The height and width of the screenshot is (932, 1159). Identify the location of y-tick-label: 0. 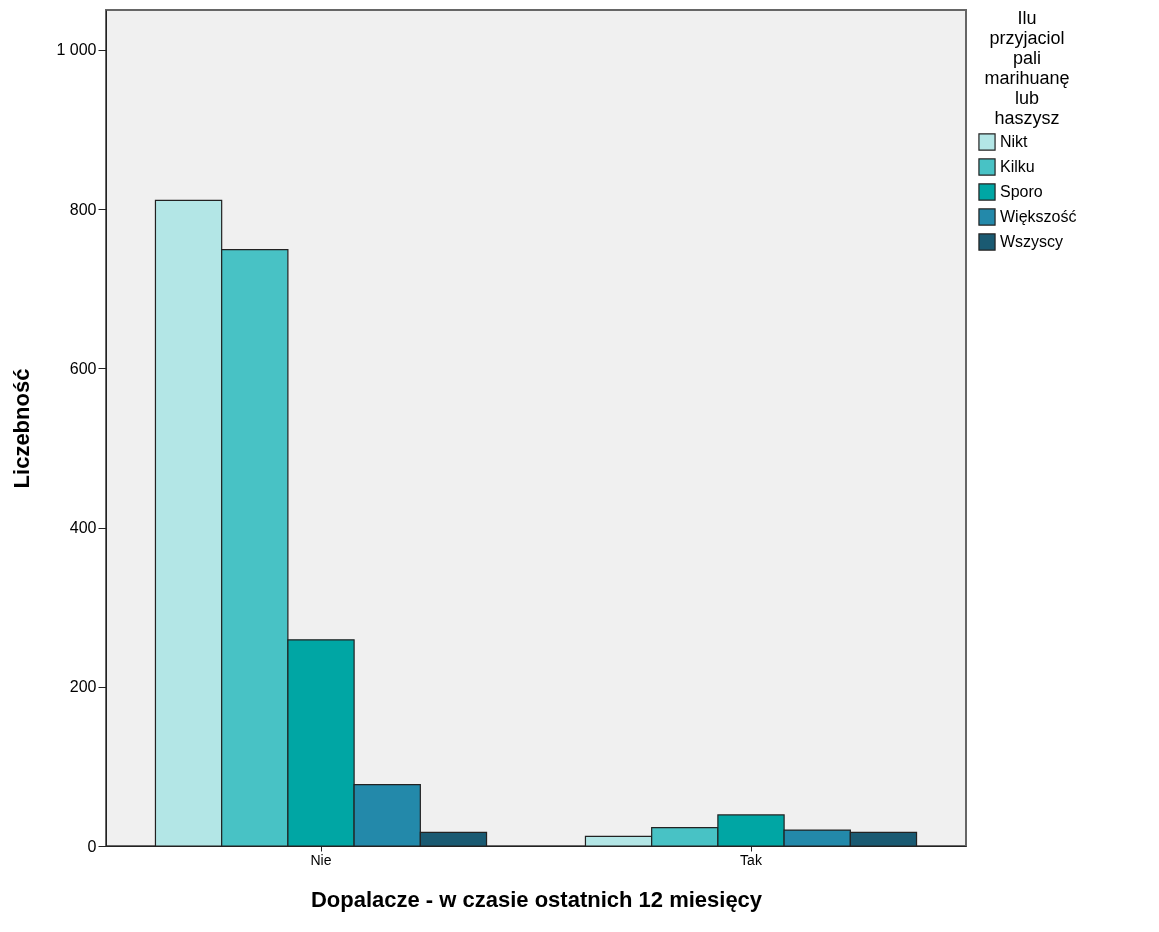
(92, 846).